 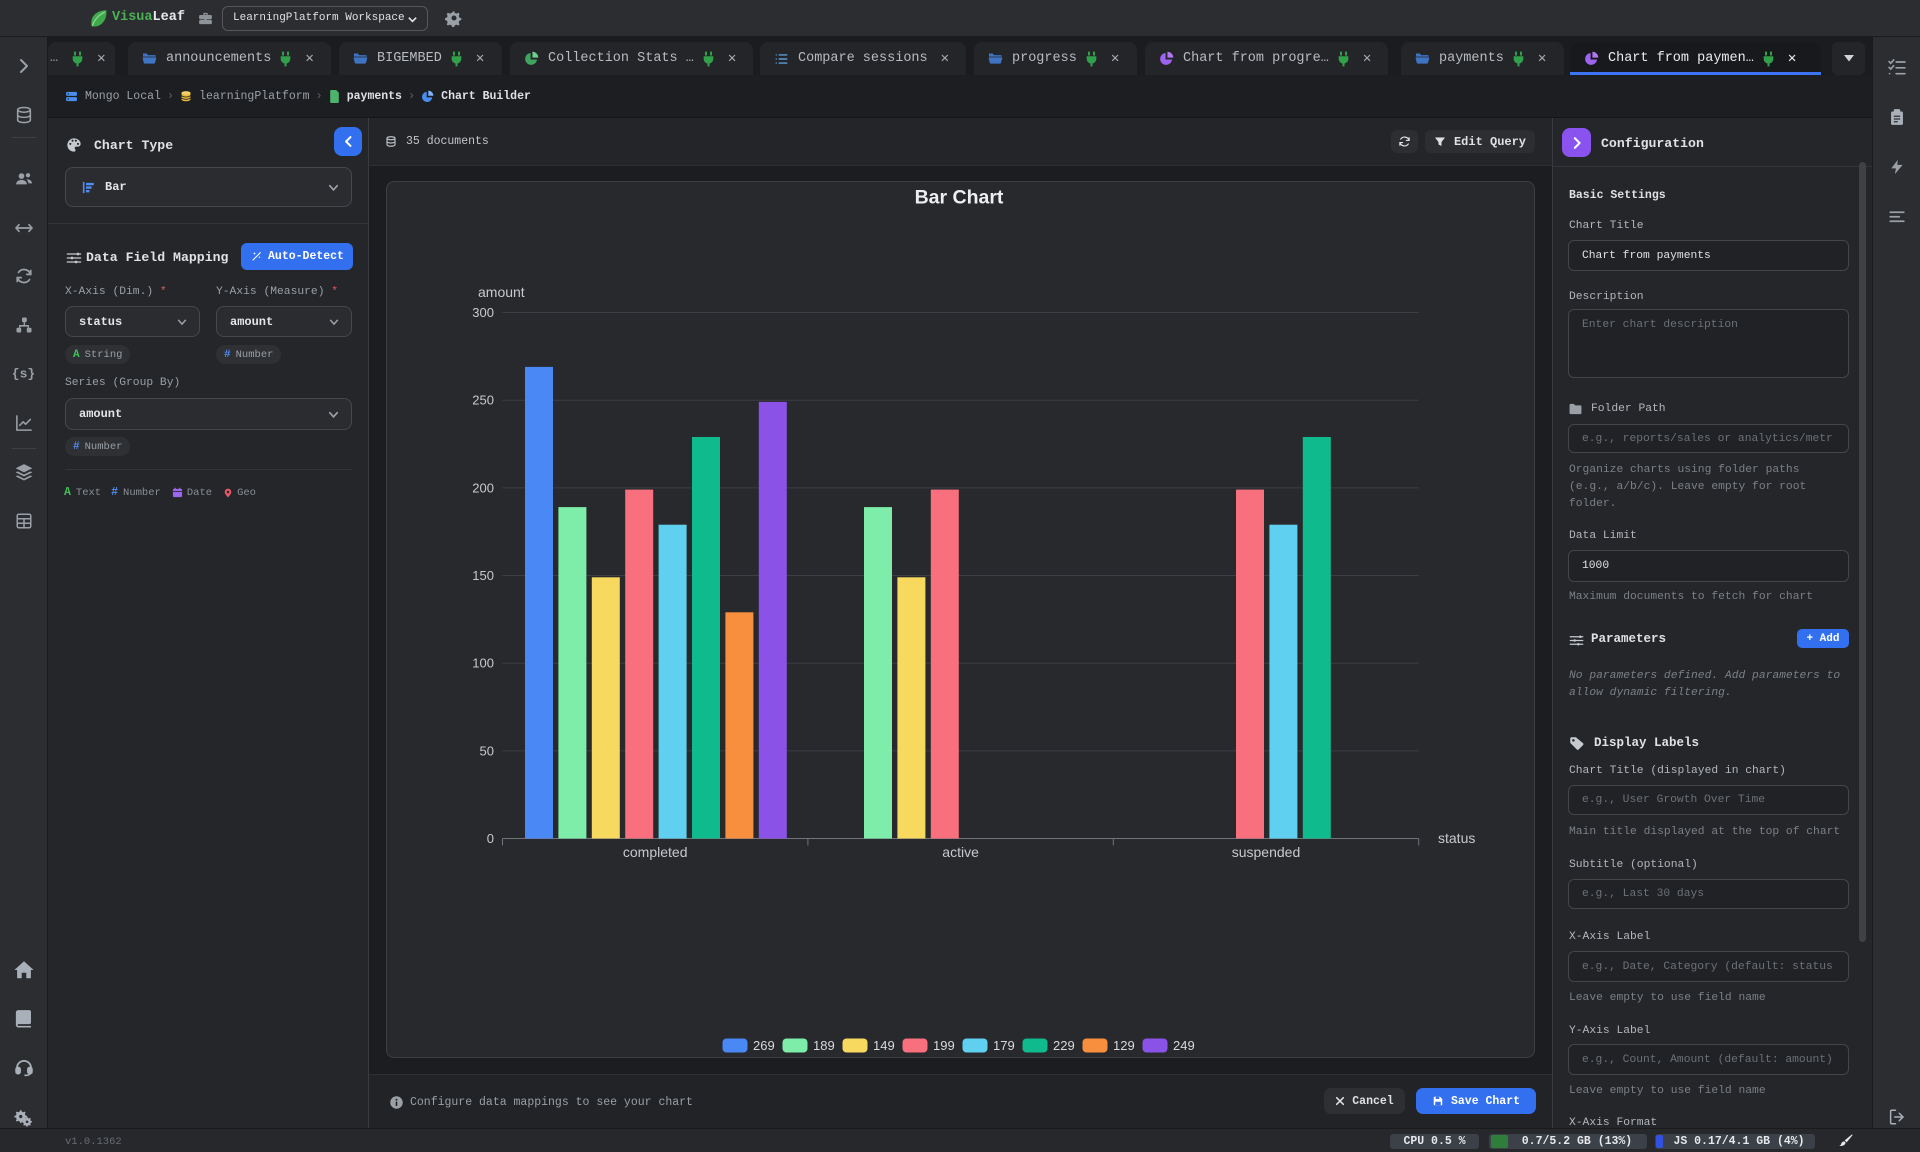 I want to click on svg-text: 0, so click(x=490, y=838).